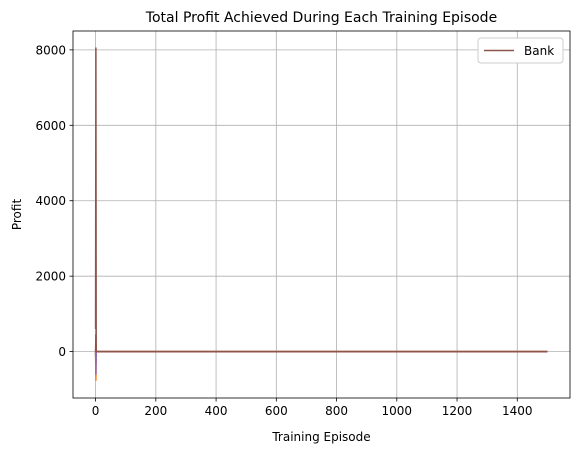  What do you see at coordinates (50, 277) in the screenshot?
I see `y-tick-label: 2000` at bounding box center [50, 277].